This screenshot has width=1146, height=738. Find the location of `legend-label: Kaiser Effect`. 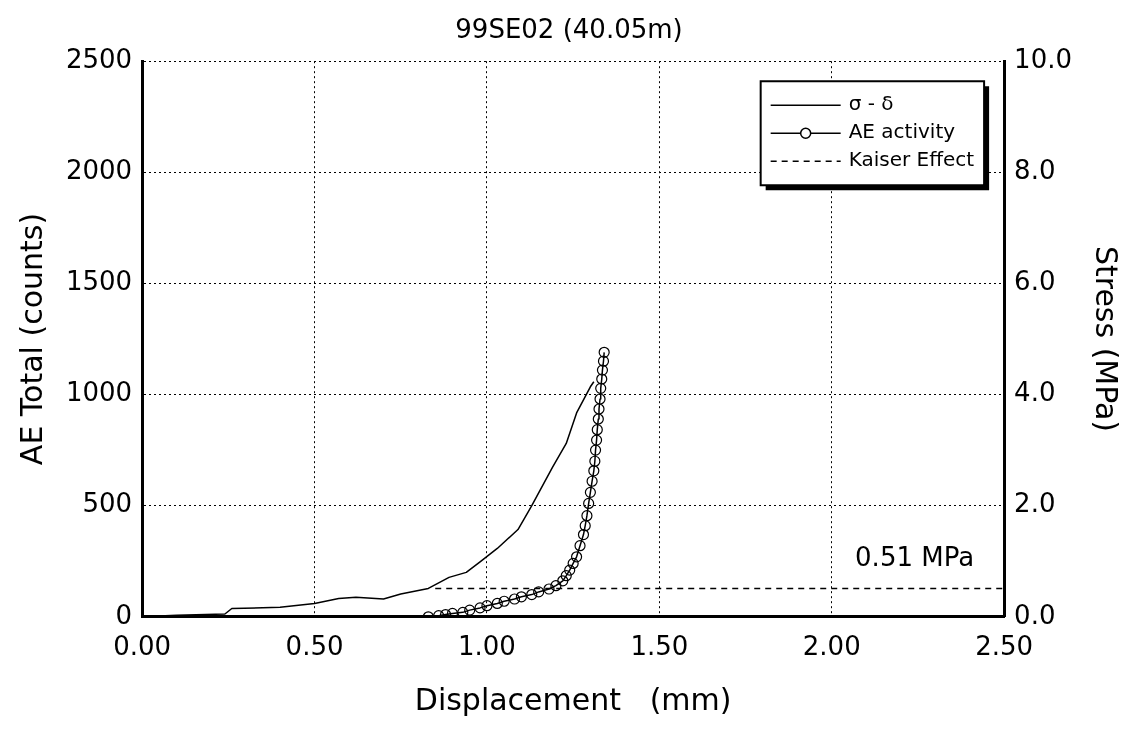

legend-label: Kaiser Effect is located at coordinates (911, 159).